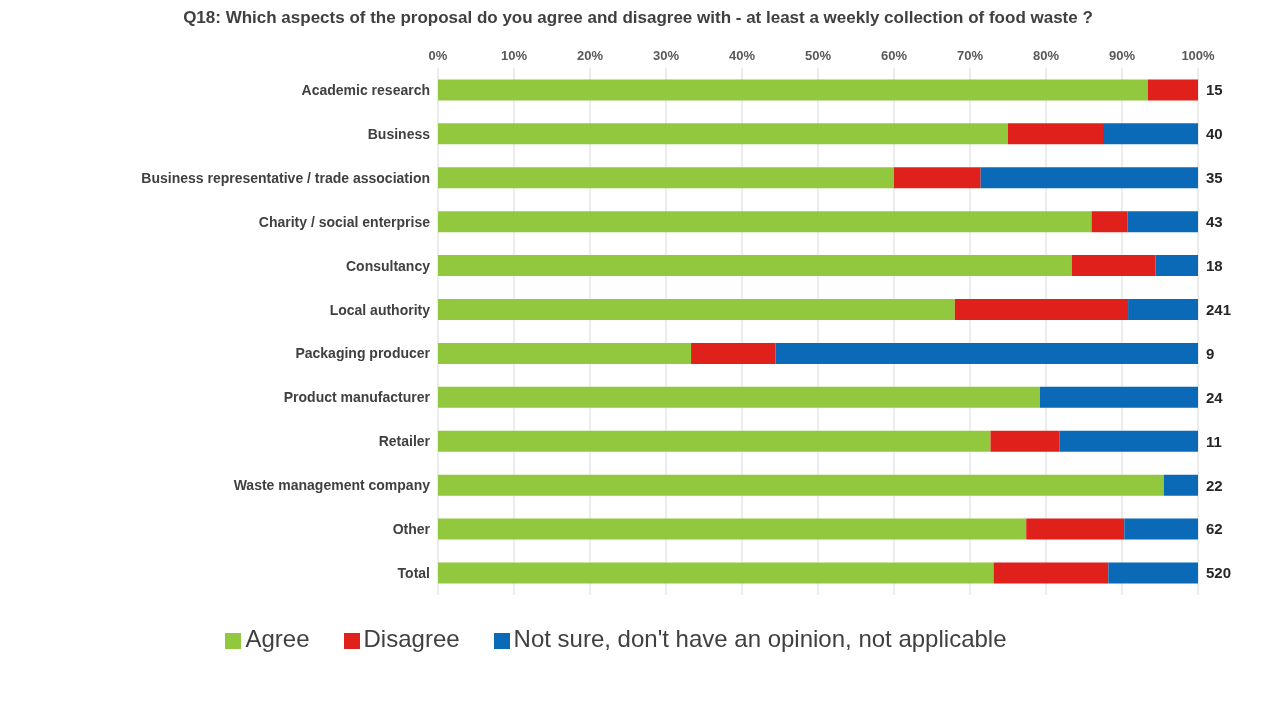 The height and width of the screenshot is (711, 1287). I want to click on y-tick-label: Other, so click(411, 529).